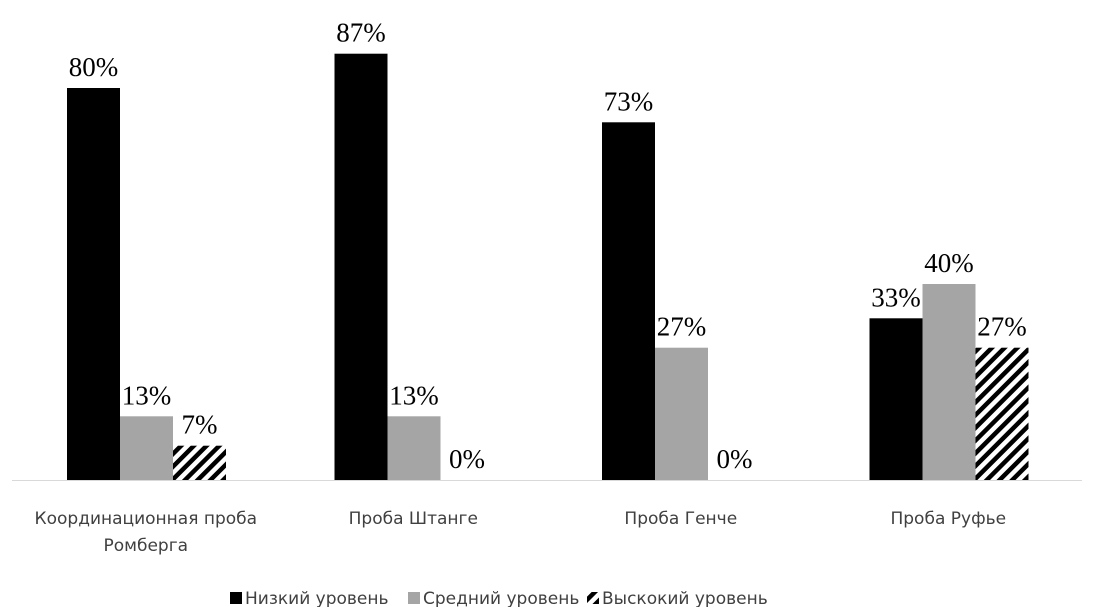  Describe the element at coordinates (949, 382) in the screenshot. I see `bar-s1-c3` at that location.